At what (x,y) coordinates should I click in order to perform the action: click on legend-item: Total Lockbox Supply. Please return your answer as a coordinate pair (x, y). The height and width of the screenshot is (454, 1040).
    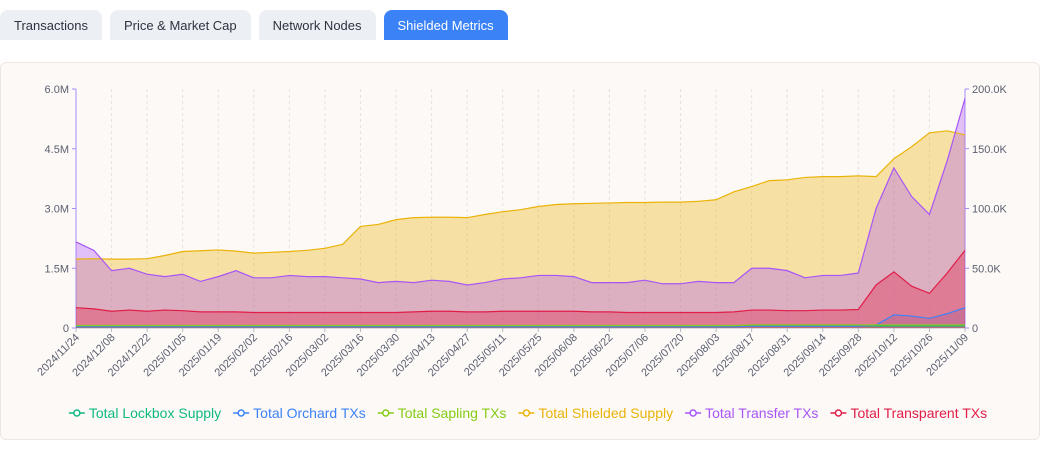
    Looking at the image, I should click on (144, 413).